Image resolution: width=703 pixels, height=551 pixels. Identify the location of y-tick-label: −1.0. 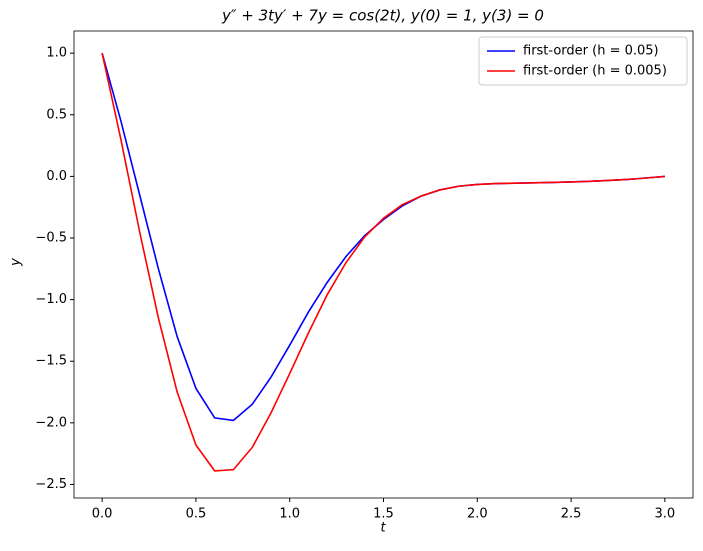
(51, 299).